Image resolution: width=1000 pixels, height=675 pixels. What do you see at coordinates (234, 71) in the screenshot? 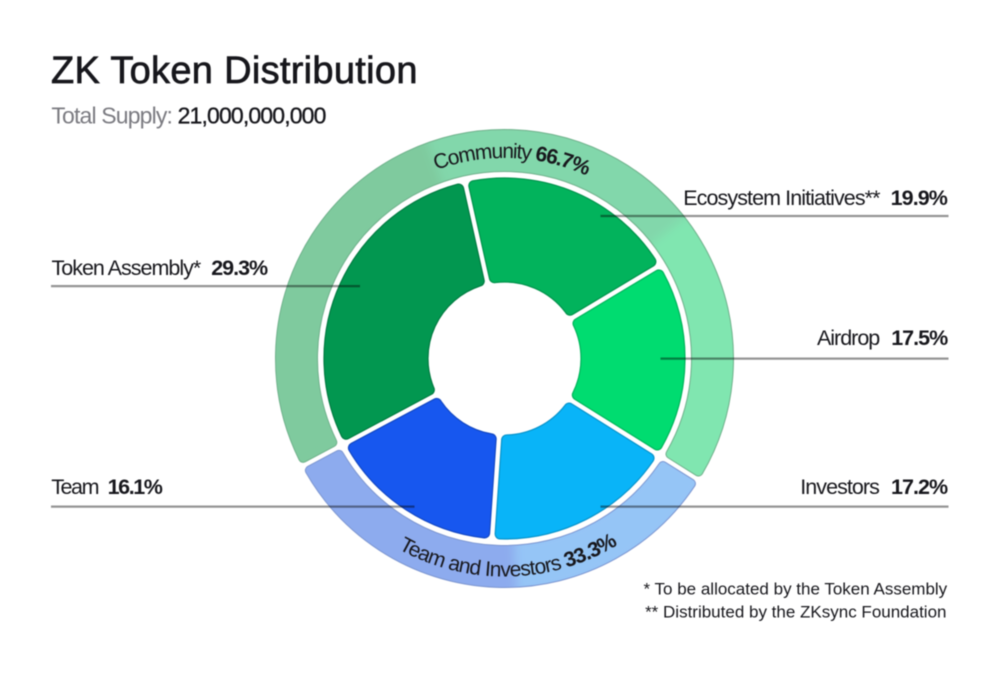
I see `svg-text: ZK Token Distribution` at bounding box center [234, 71].